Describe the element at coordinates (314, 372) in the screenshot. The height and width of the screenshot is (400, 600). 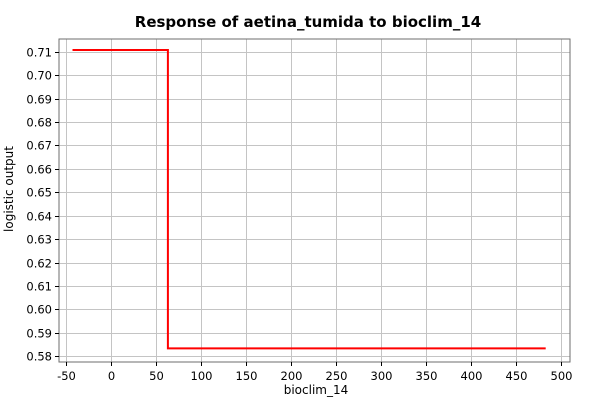
I see `x-axis: -50 0 50 100 150 200 250 300 350 400 450 500` at that location.